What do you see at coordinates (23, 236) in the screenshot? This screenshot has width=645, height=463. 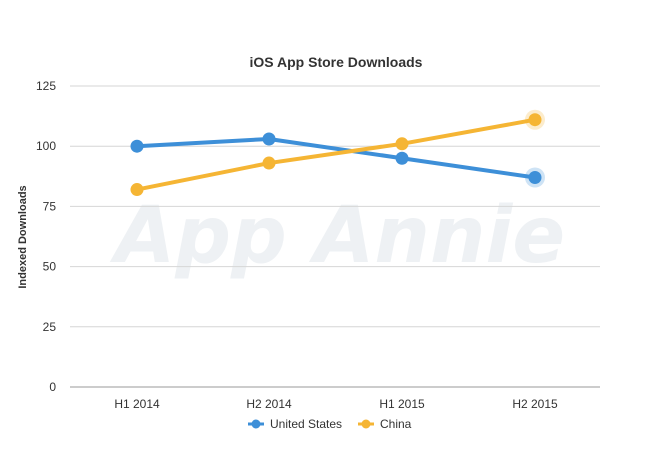 I see `y-axis-label: Indexed Downloads` at bounding box center [23, 236].